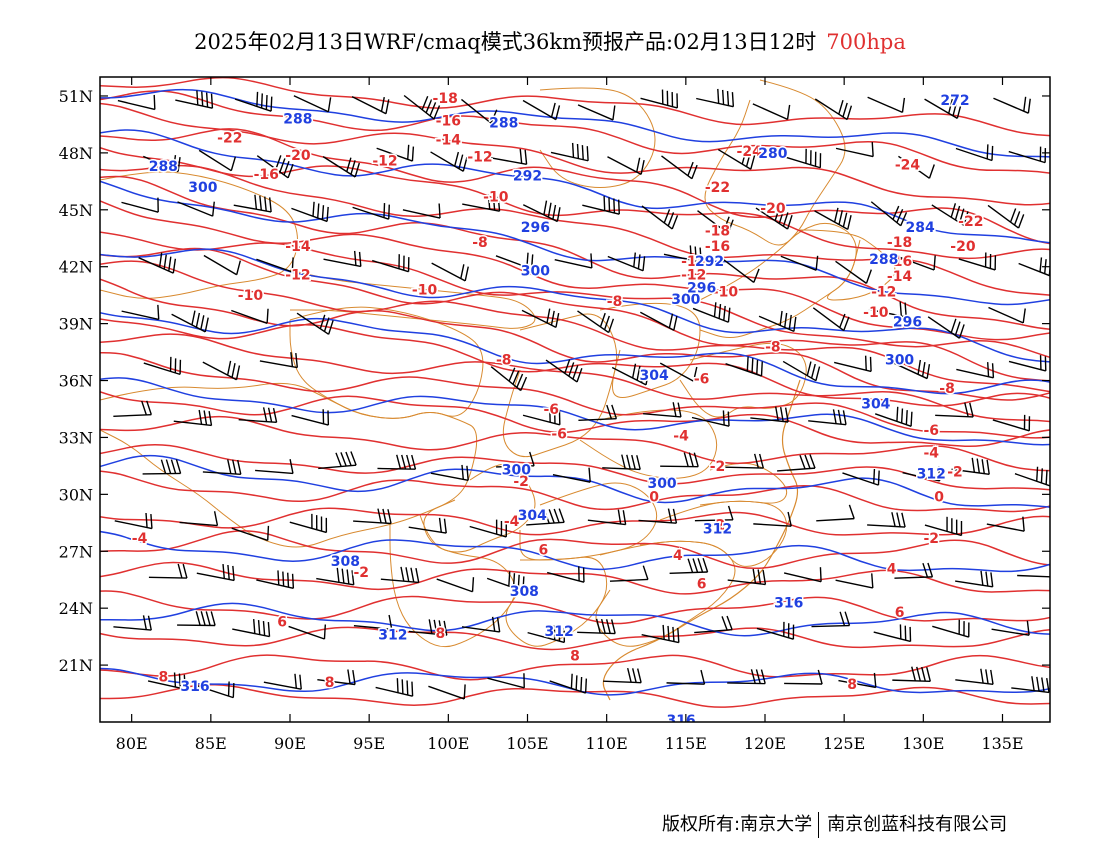 The image size is (1100, 850). Describe the element at coordinates (527, 177) in the screenshot. I see `height-label: 292` at that location.